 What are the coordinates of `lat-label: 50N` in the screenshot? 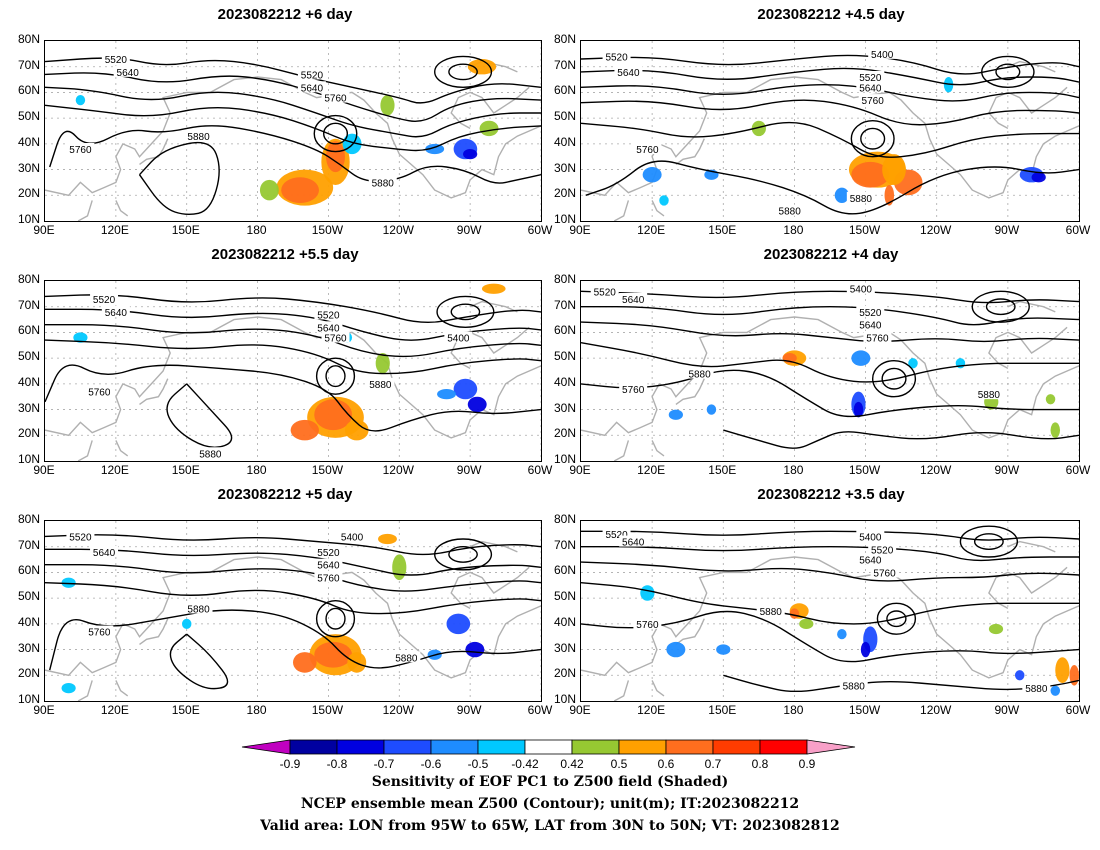 It's located at (564, 356).